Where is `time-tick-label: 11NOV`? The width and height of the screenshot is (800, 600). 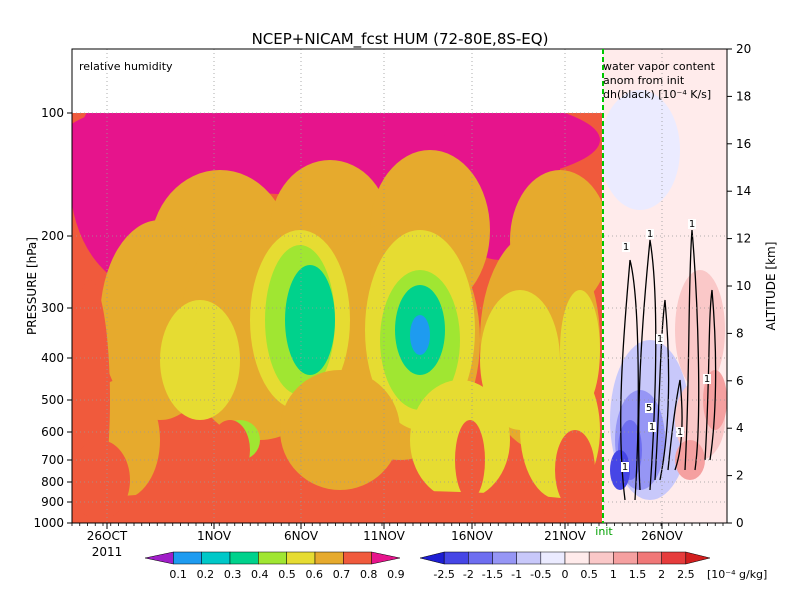 time-tick-label: 11NOV is located at coordinates (384, 536).